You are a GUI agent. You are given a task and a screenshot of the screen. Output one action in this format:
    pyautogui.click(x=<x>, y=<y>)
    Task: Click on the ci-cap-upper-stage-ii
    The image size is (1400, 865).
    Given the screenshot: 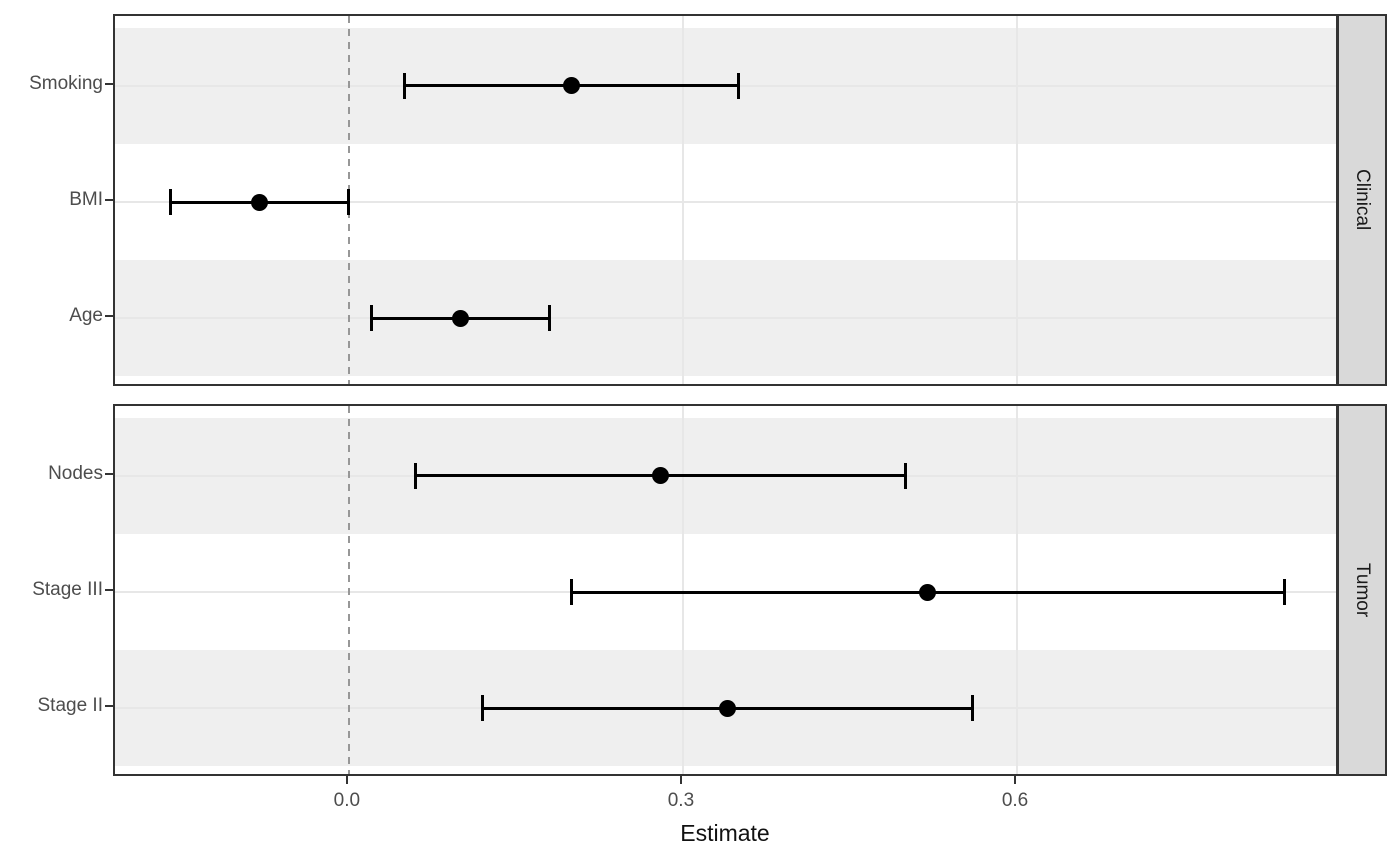 What is the action you would take?
    pyautogui.click(x=972, y=708)
    